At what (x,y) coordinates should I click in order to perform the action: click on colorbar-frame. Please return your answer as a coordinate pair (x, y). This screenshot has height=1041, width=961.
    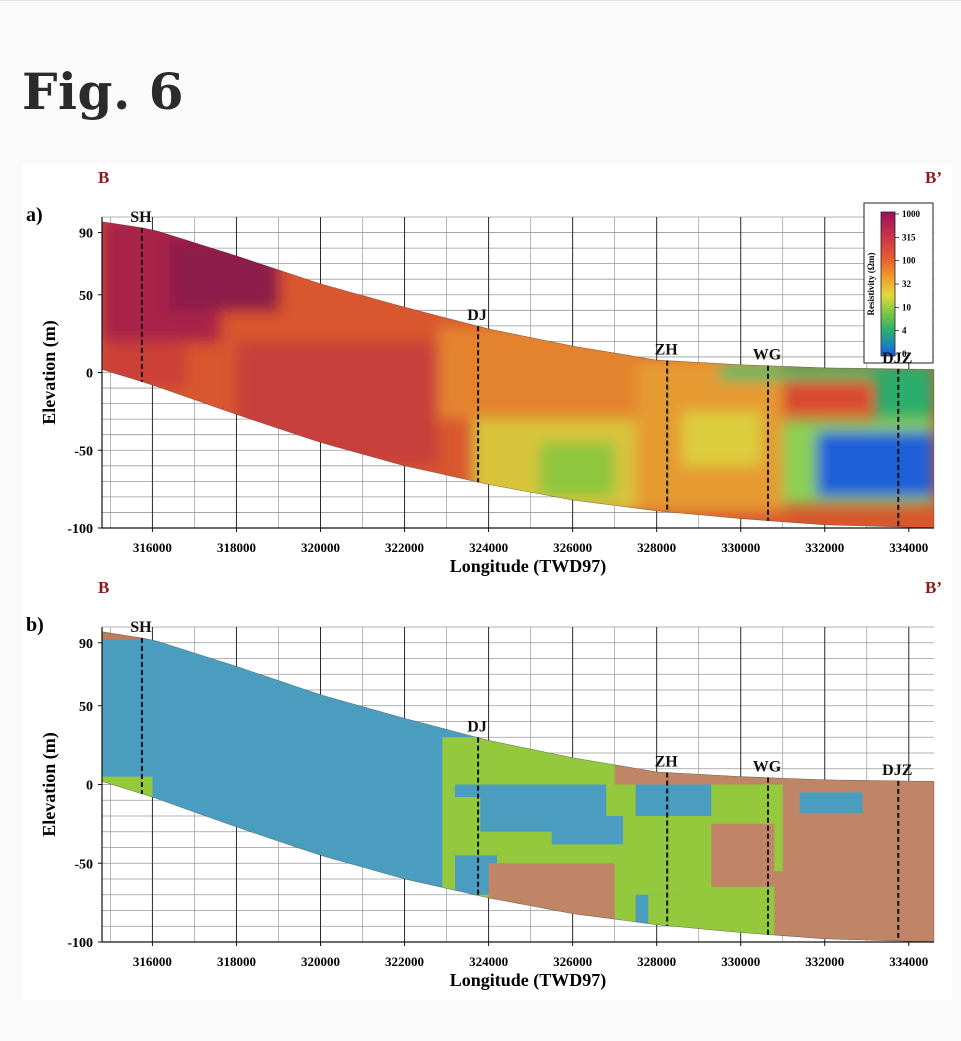
    Looking at the image, I should click on (898, 283).